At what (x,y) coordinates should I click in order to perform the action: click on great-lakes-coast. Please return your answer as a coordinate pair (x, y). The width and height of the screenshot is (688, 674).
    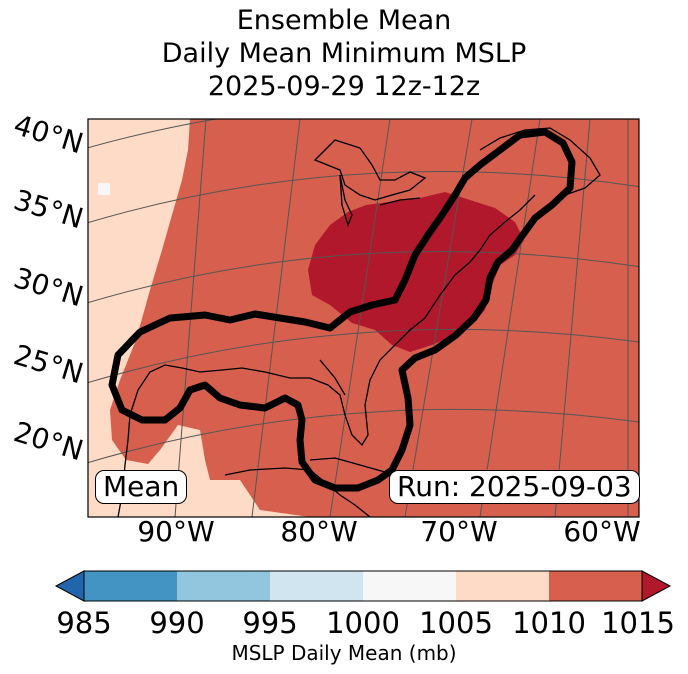
    Looking at the image, I should click on (370, 170).